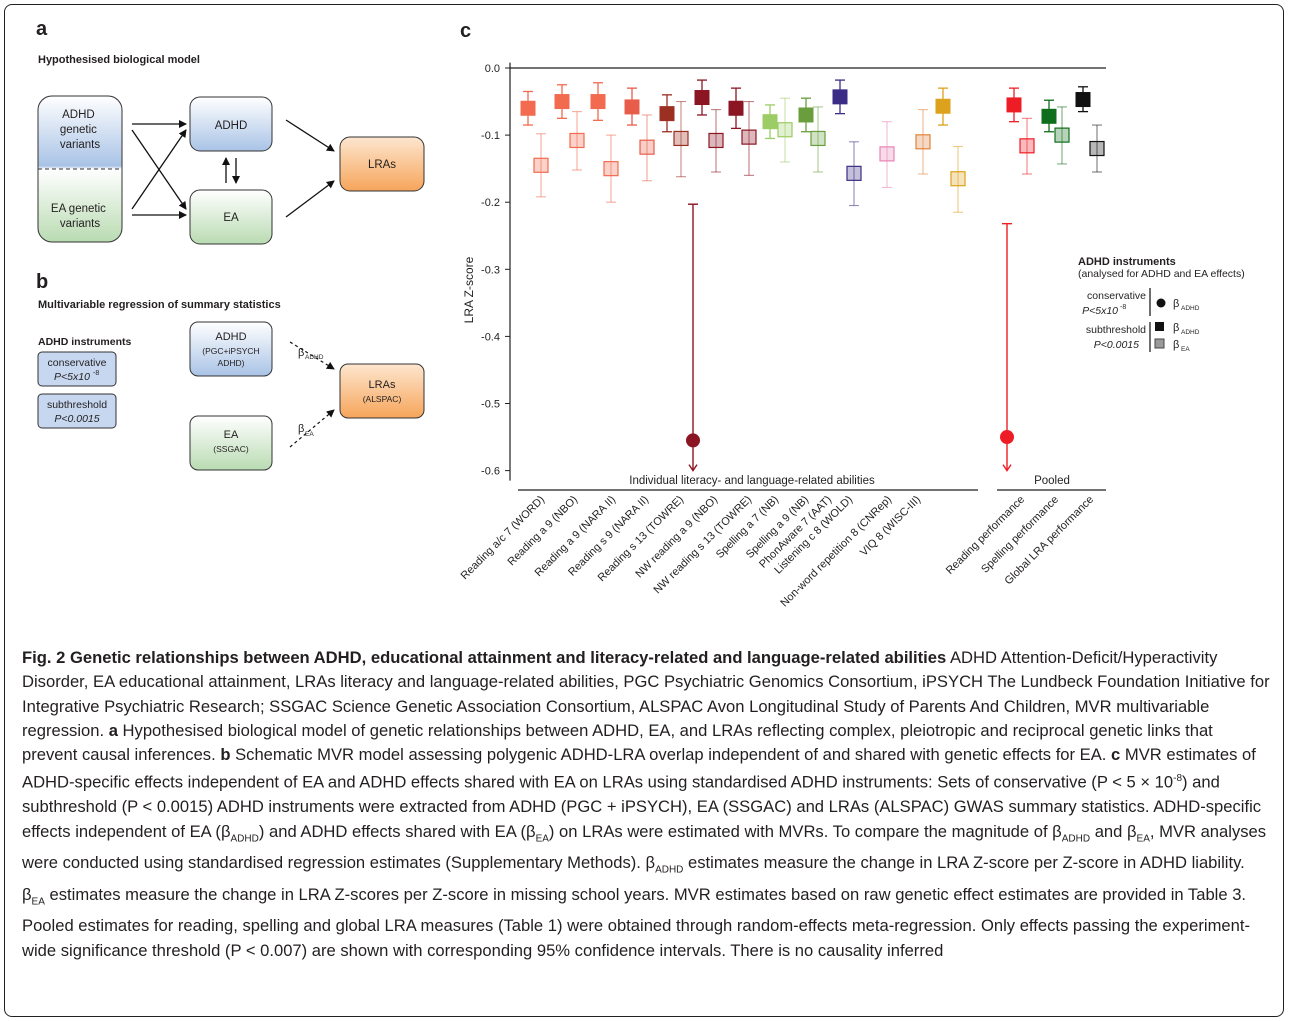  I want to click on legend-conservative: conservative, so click(1116, 296).